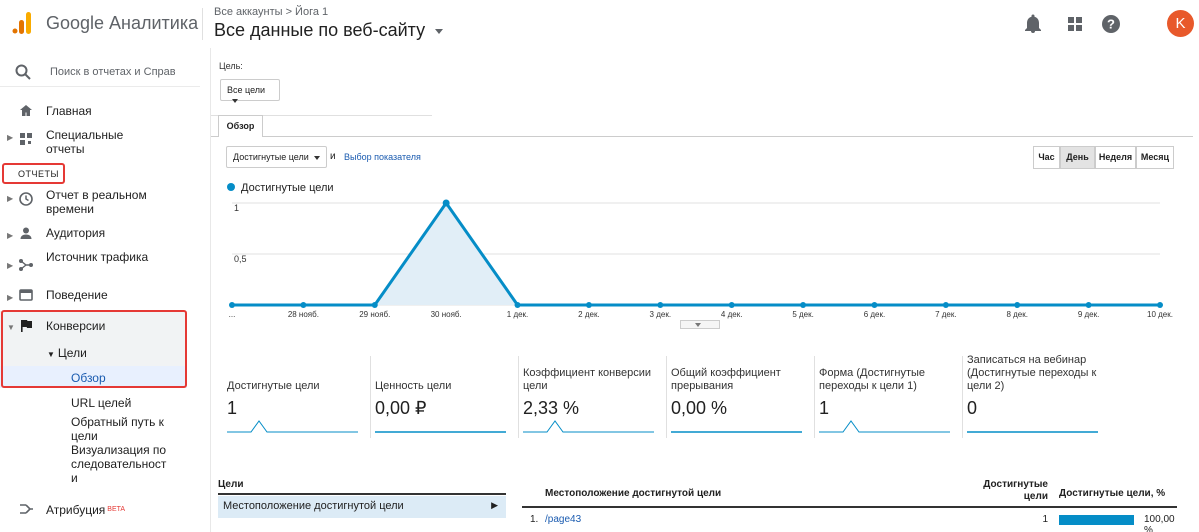  I want to click on col-location: Местоположение достигнутой цели, so click(633, 493).